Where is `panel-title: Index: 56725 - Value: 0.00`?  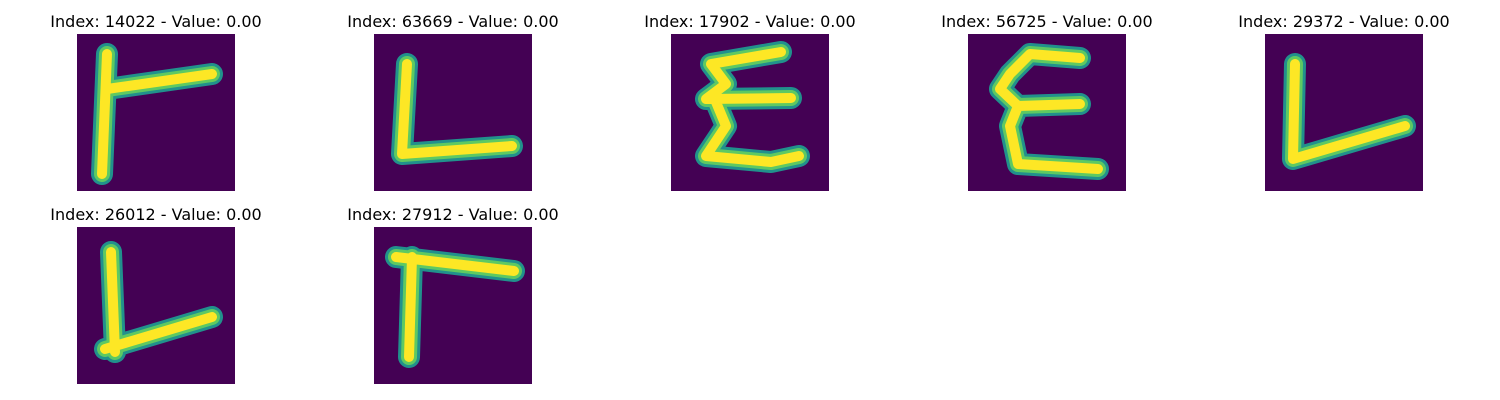
panel-title: Index: 56725 - Value: 0.00 is located at coordinates (1047, 21).